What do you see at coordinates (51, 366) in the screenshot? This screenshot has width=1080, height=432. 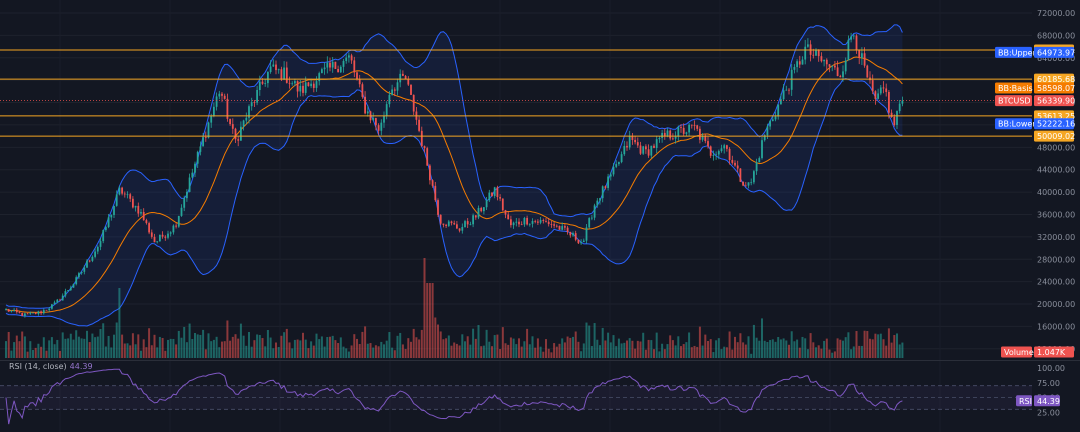 I see `rsi-legend: RSI (14, close) 44.39` at bounding box center [51, 366].